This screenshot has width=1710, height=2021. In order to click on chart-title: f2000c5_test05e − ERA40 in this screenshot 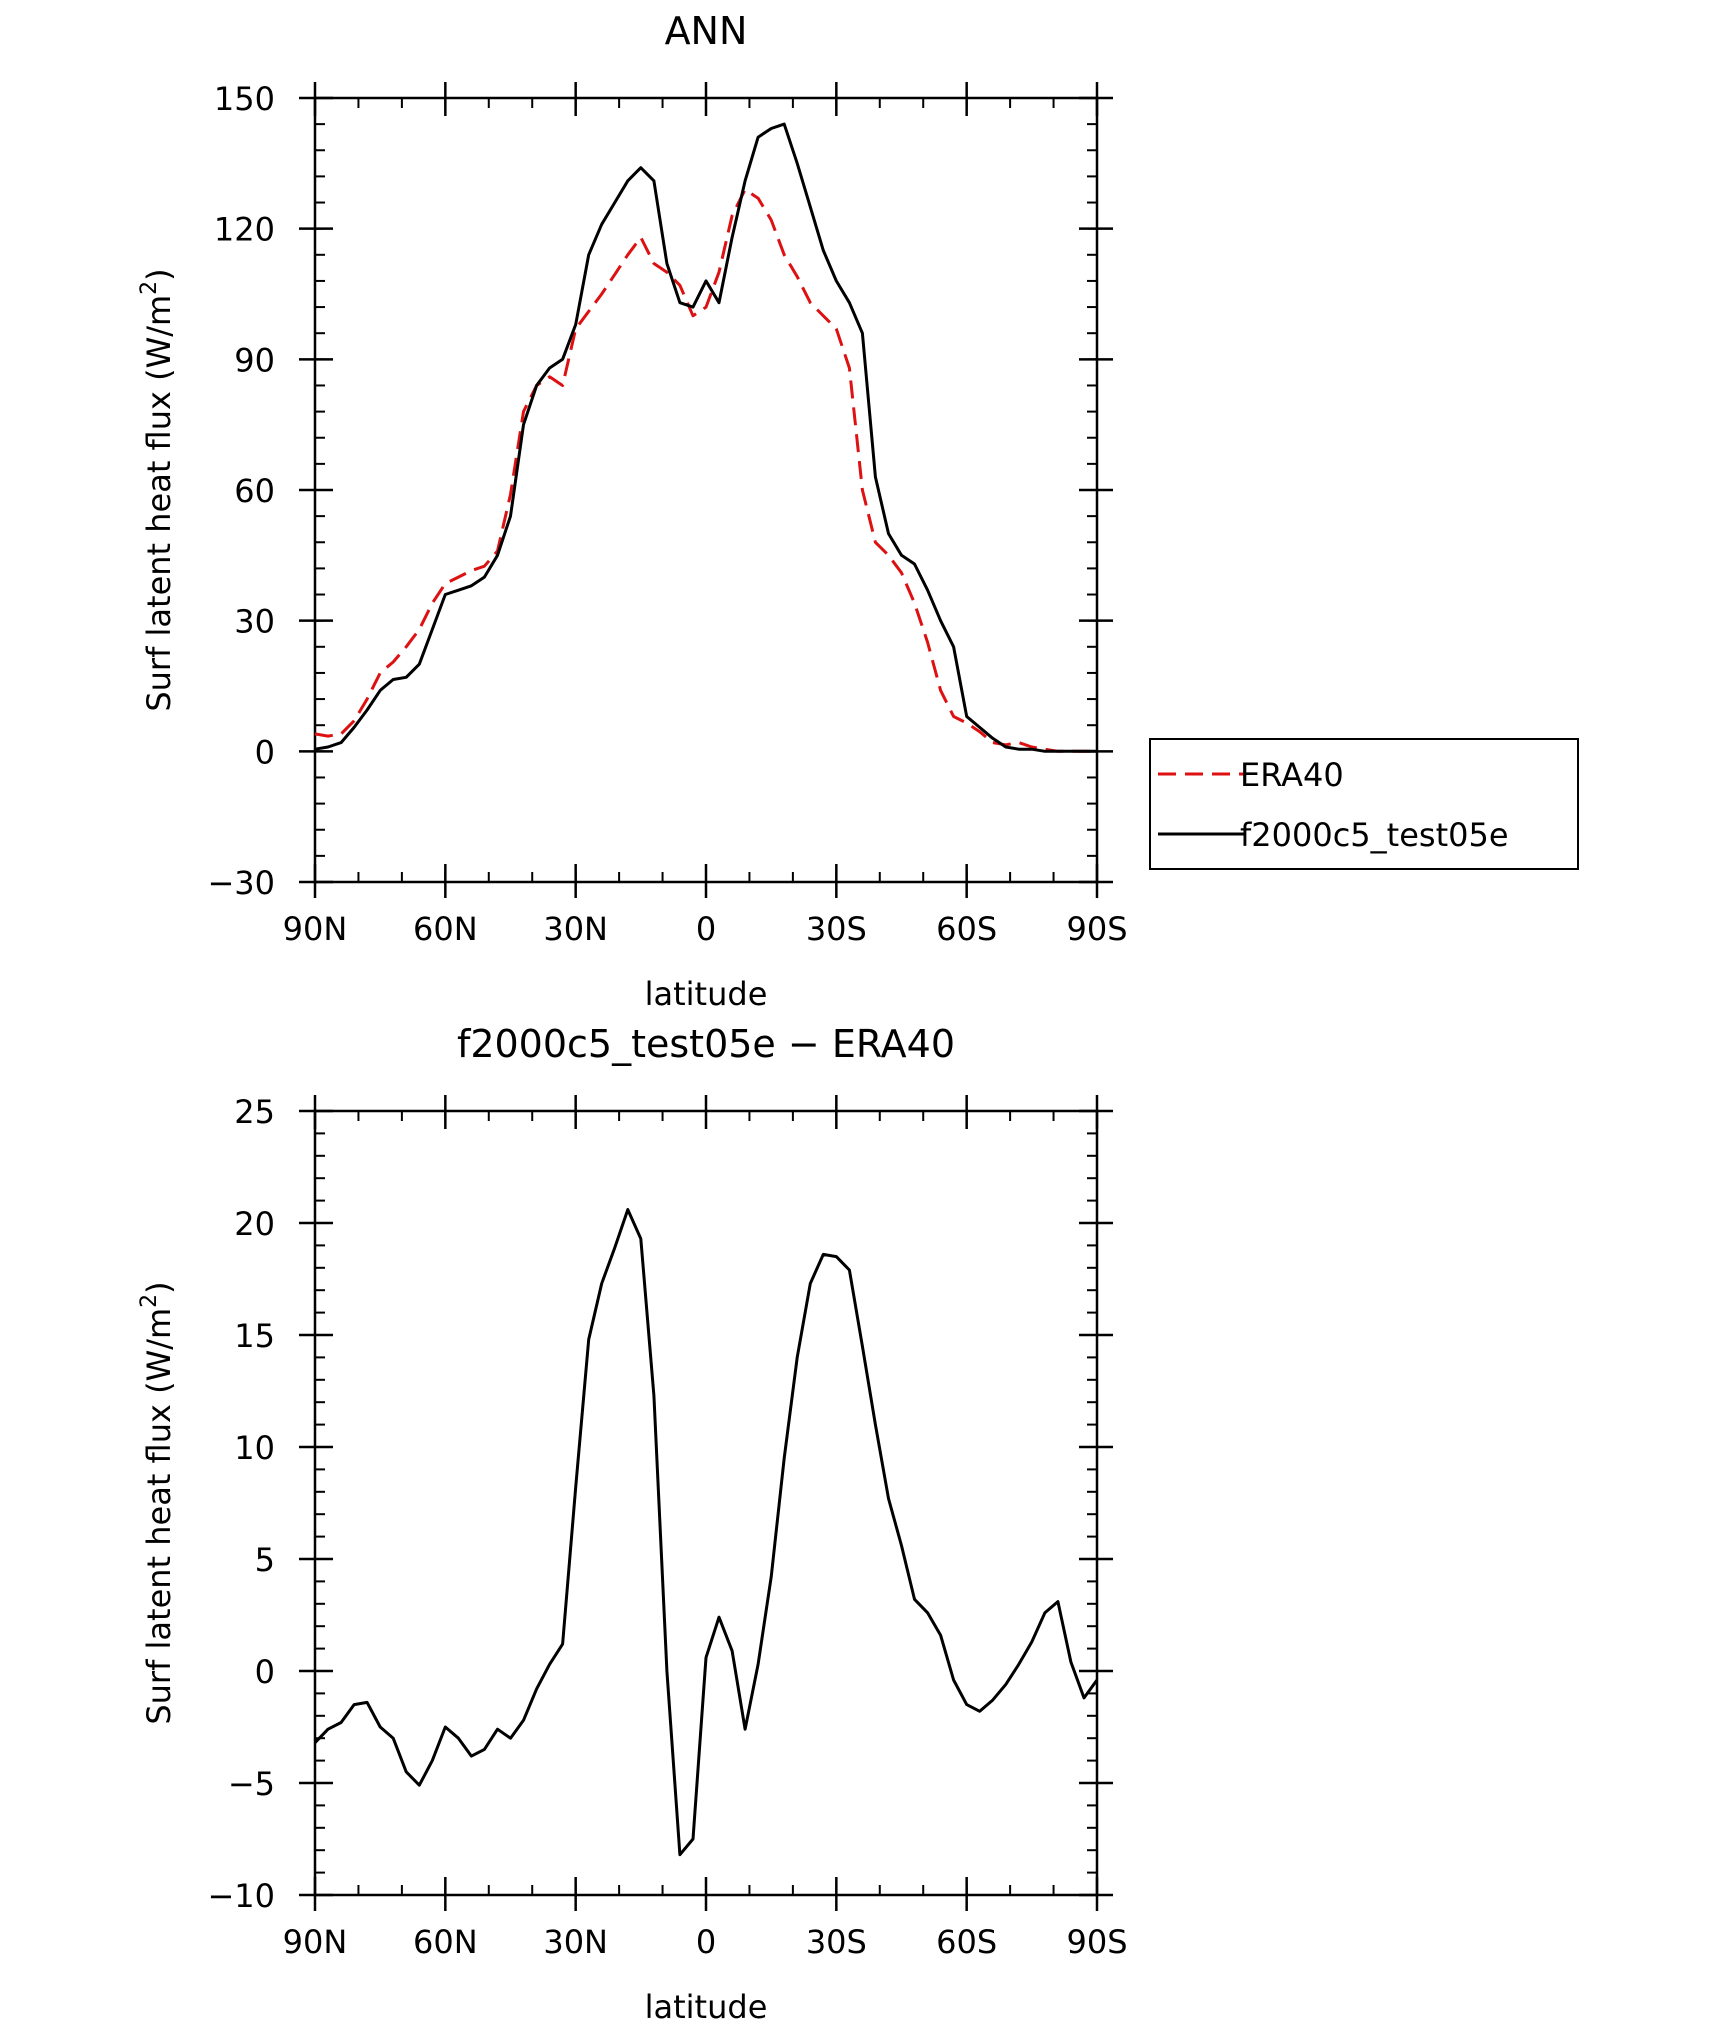, I will do `click(706, 1044)`.